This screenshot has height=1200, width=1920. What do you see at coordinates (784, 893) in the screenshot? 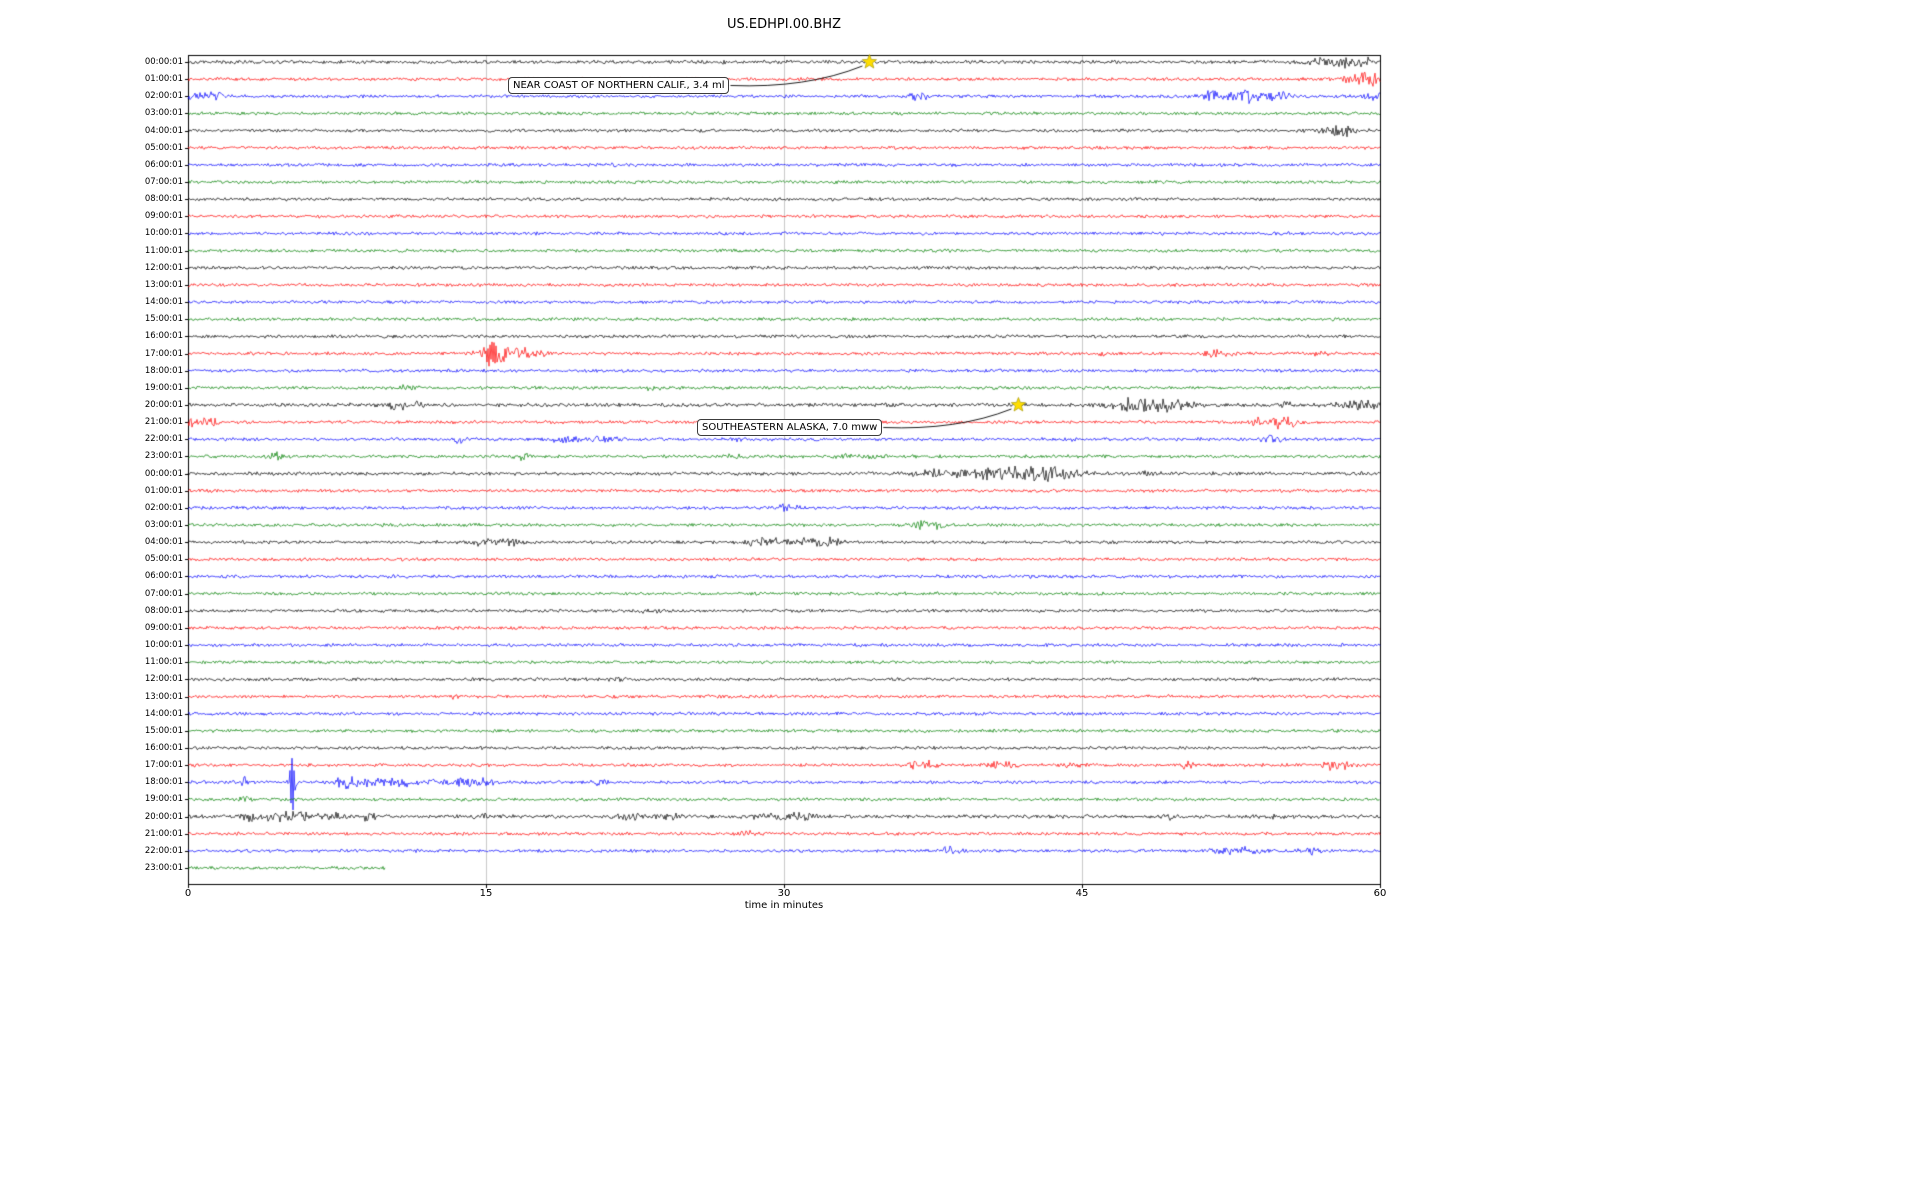
I see `x-tick-label: 30` at bounding box center [784, 893].